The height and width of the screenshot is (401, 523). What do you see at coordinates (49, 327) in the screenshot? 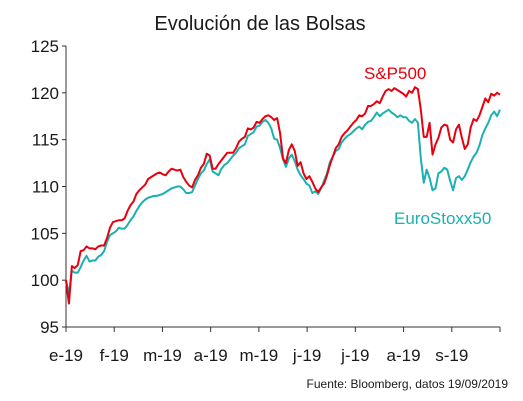
I see `y-tick-label: 95` at bounding box center [49, 327].